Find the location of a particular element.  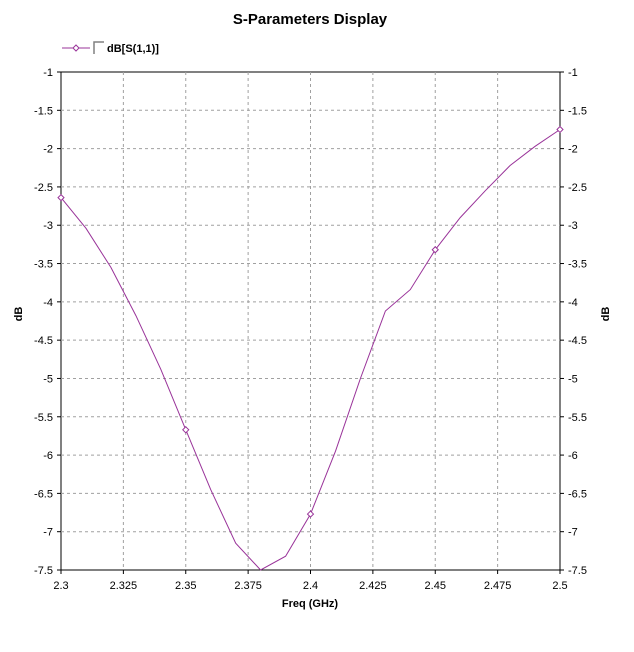

y-tick-label-right: -2.5 is located at coordinates (577, 188).